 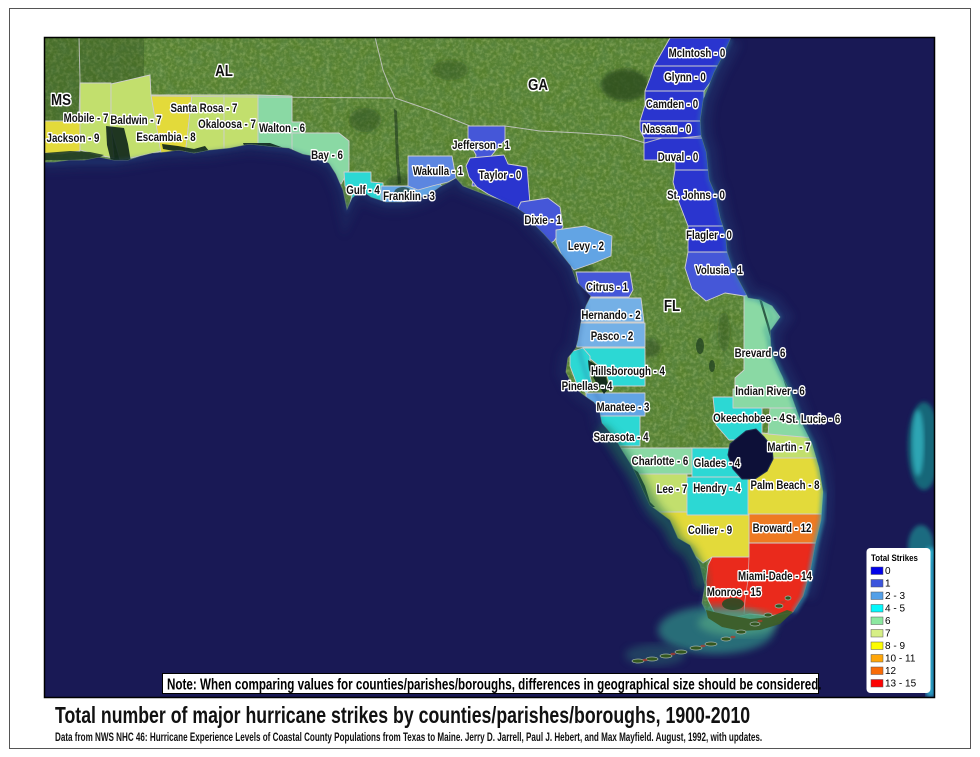 I want to click on svg-text: Baldwin - 7, so click(x=135, y=120).